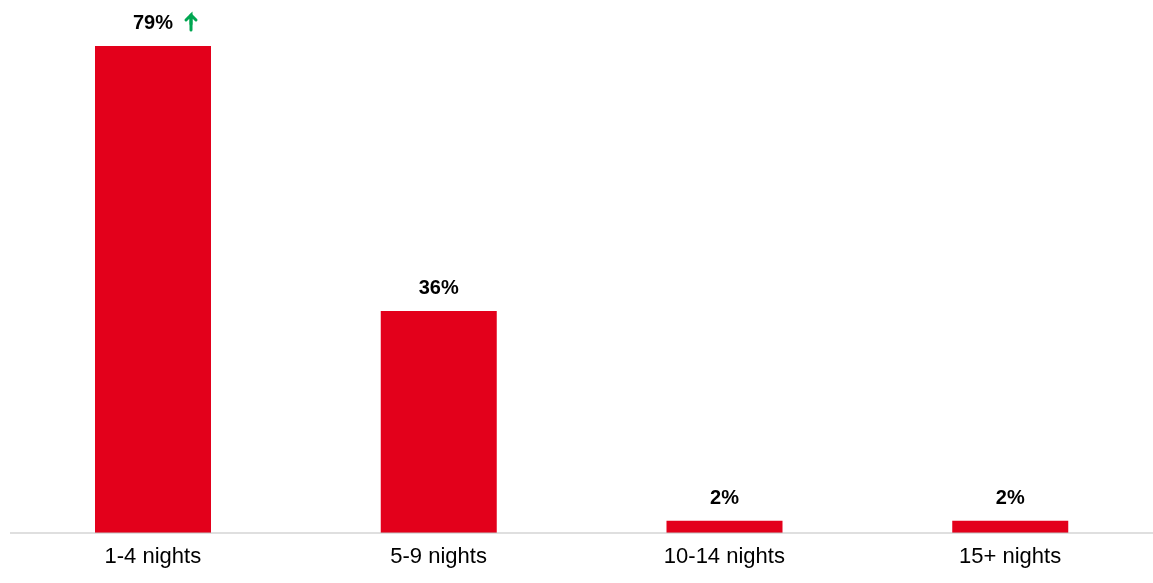  I want to click on x-tick-label: 15+ nights, so click(1010, 555).